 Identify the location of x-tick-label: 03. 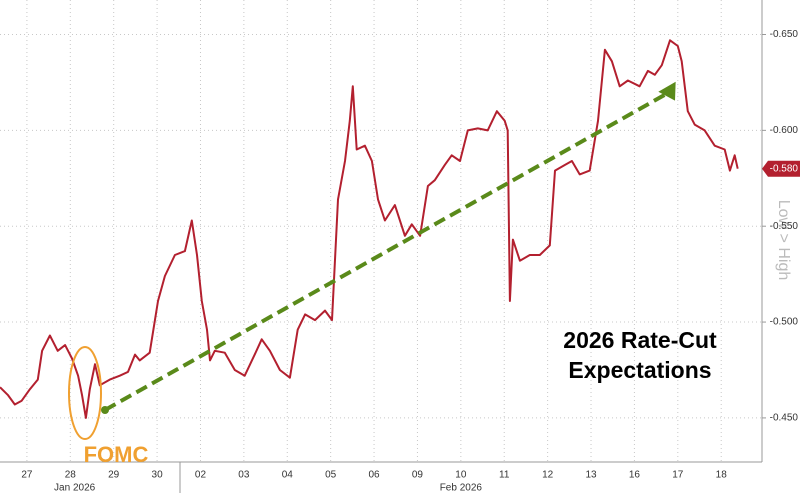
(244, 475).